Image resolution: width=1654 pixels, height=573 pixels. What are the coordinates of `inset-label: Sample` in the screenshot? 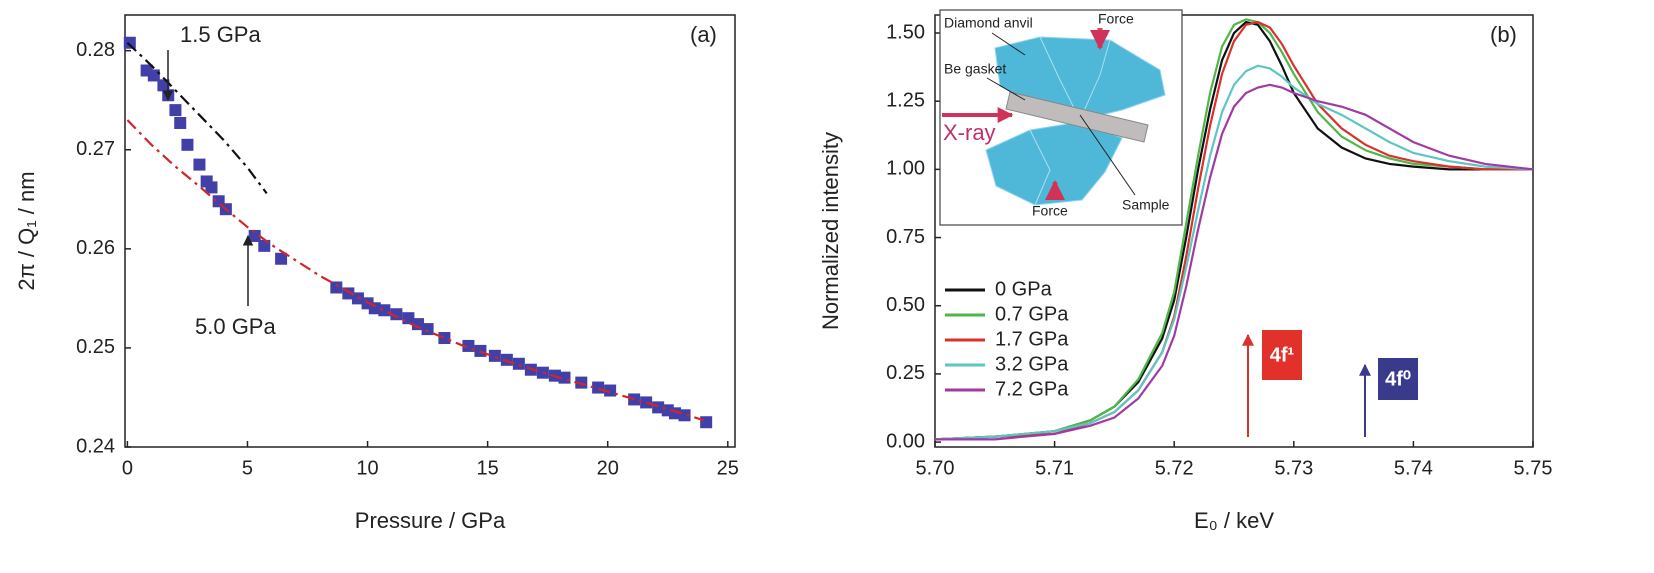 It's located at (1146, 205).